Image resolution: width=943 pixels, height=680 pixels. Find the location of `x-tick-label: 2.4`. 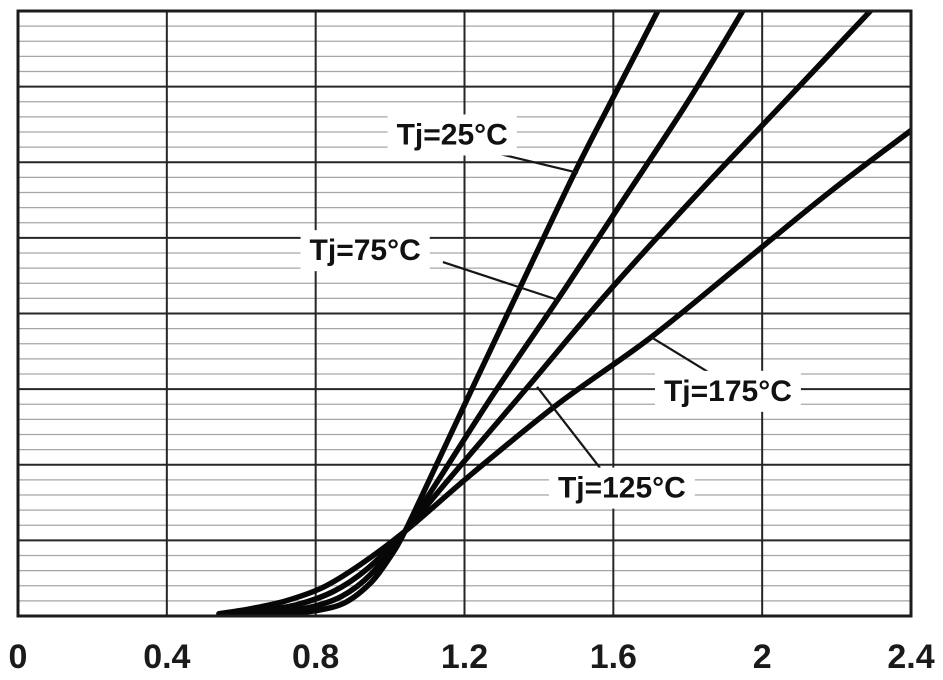

x-tick-label: 2.4 is located at coordinates (910, 657).